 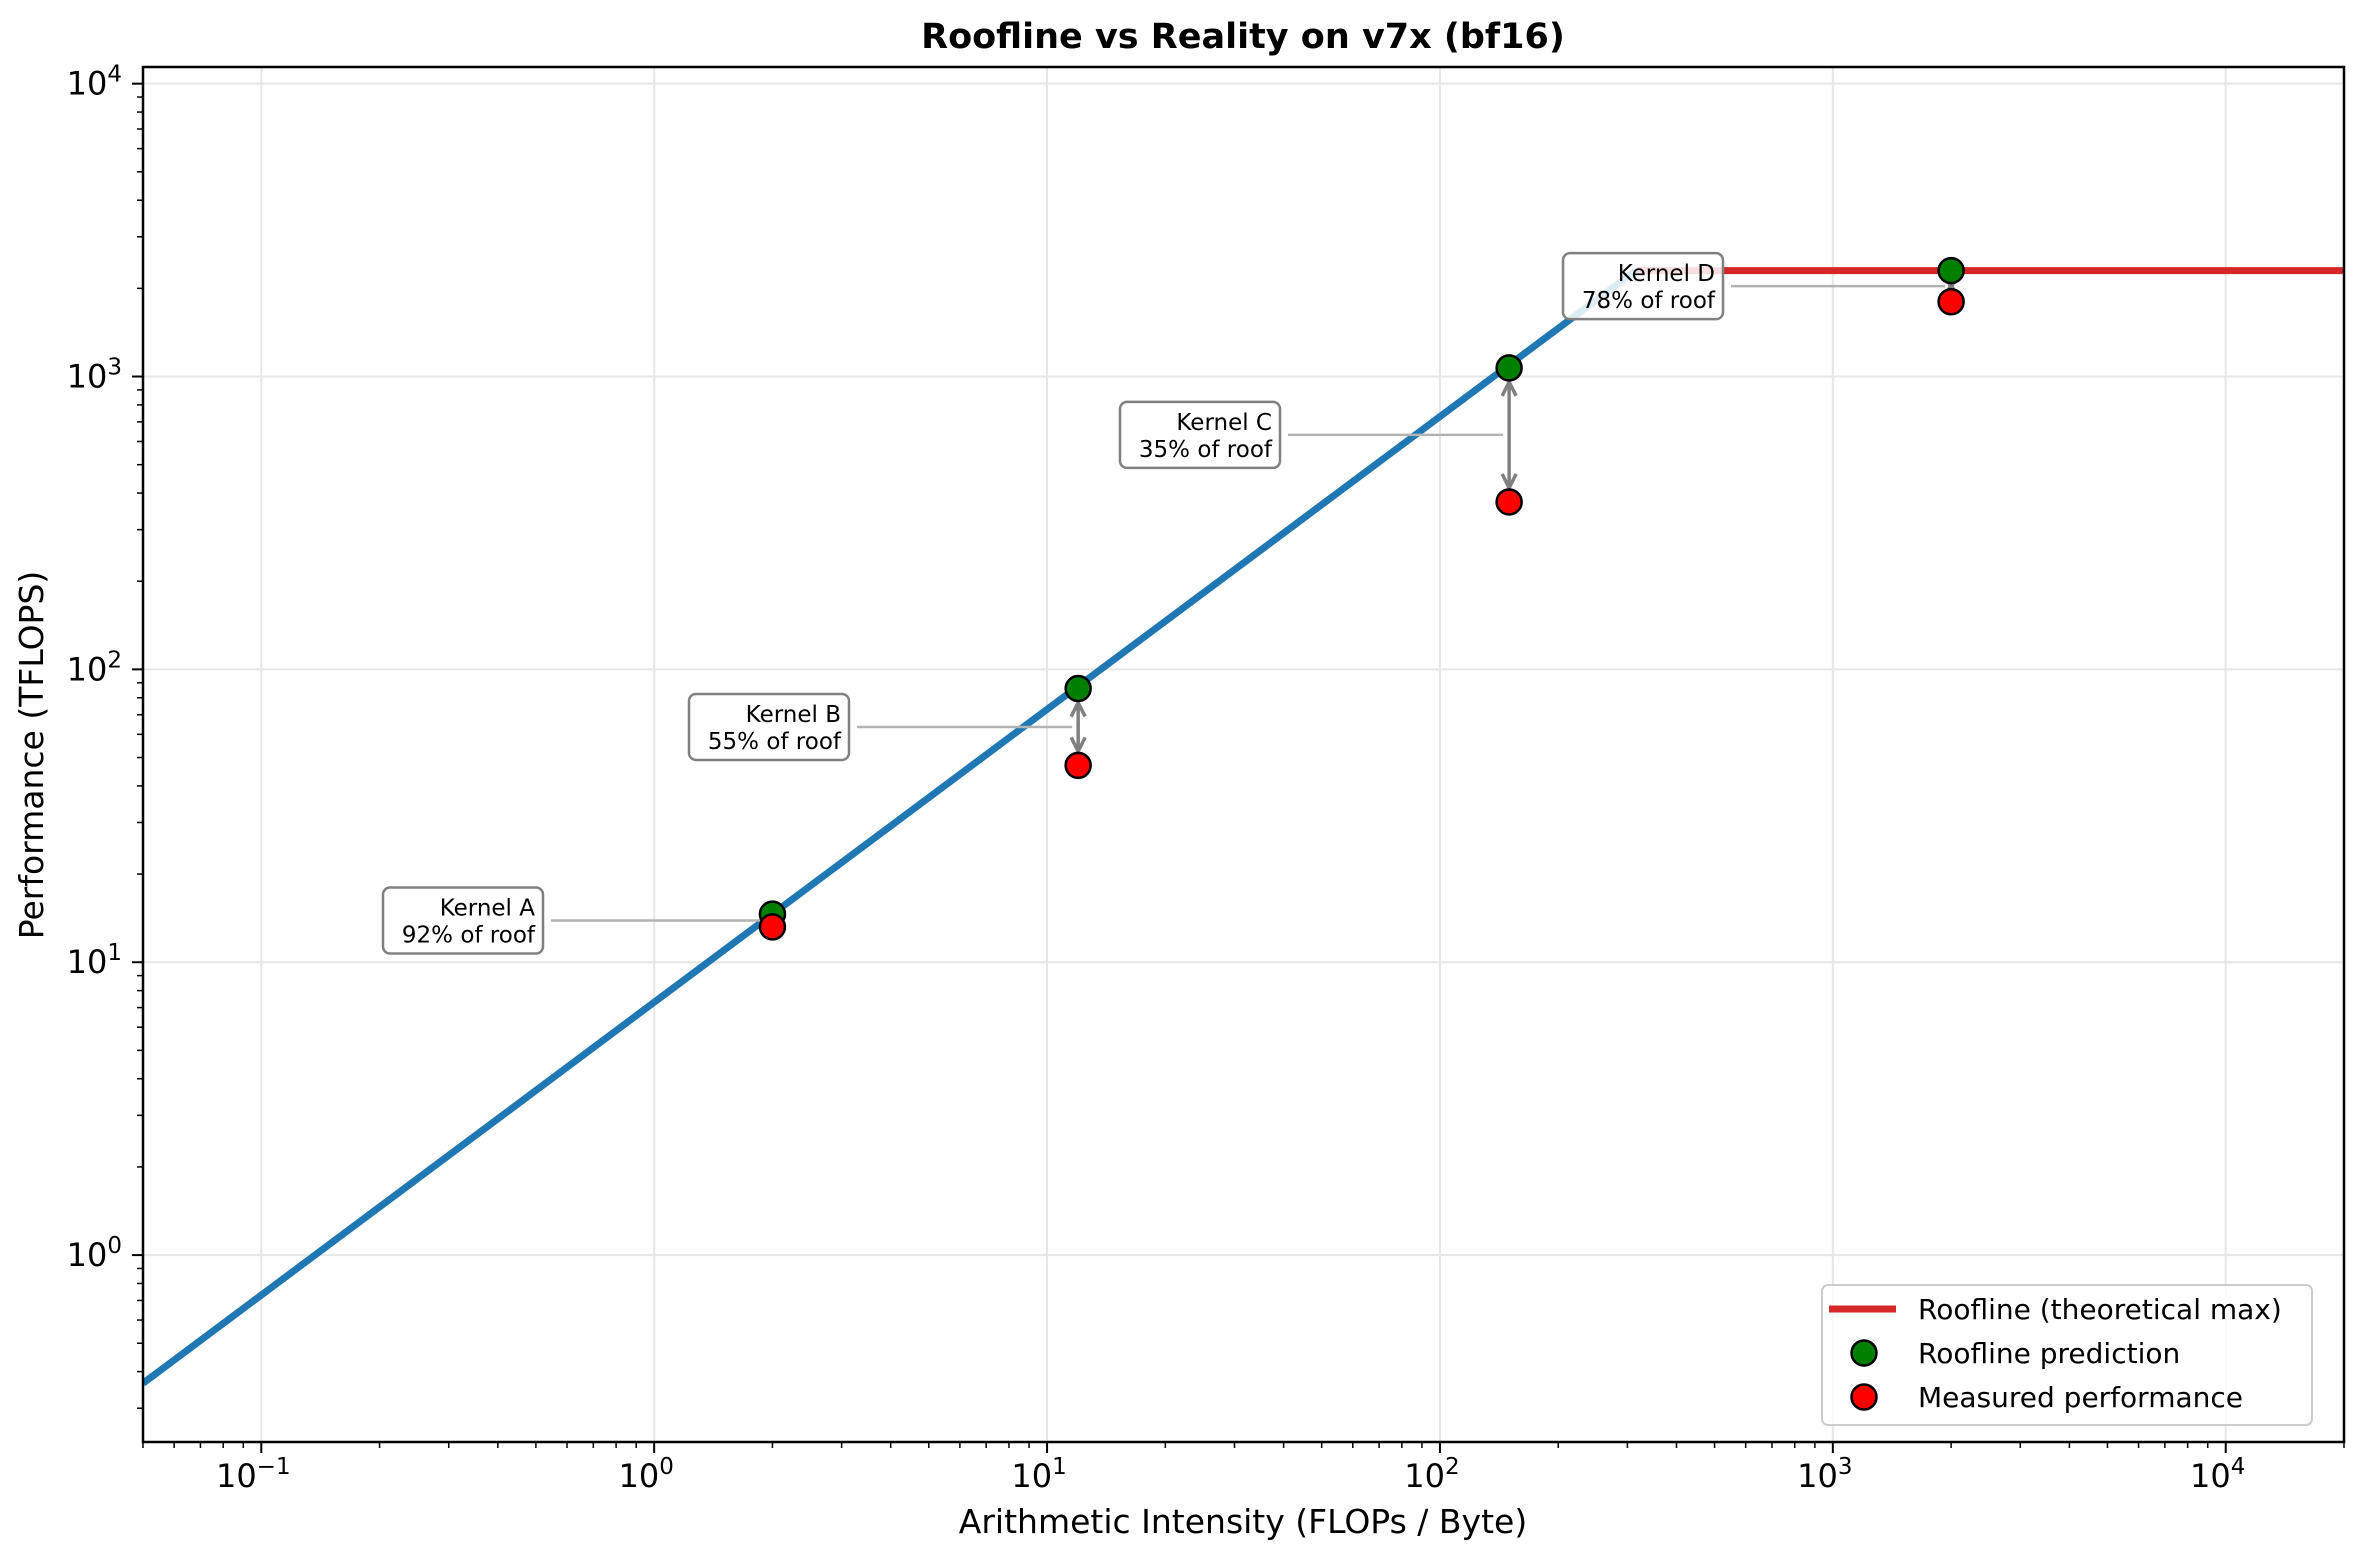 What do you see at coordinates (469, 936) in the screenshot?
I see `annotation-percent-label: 92% of roof` at bounding box center [469, 936].